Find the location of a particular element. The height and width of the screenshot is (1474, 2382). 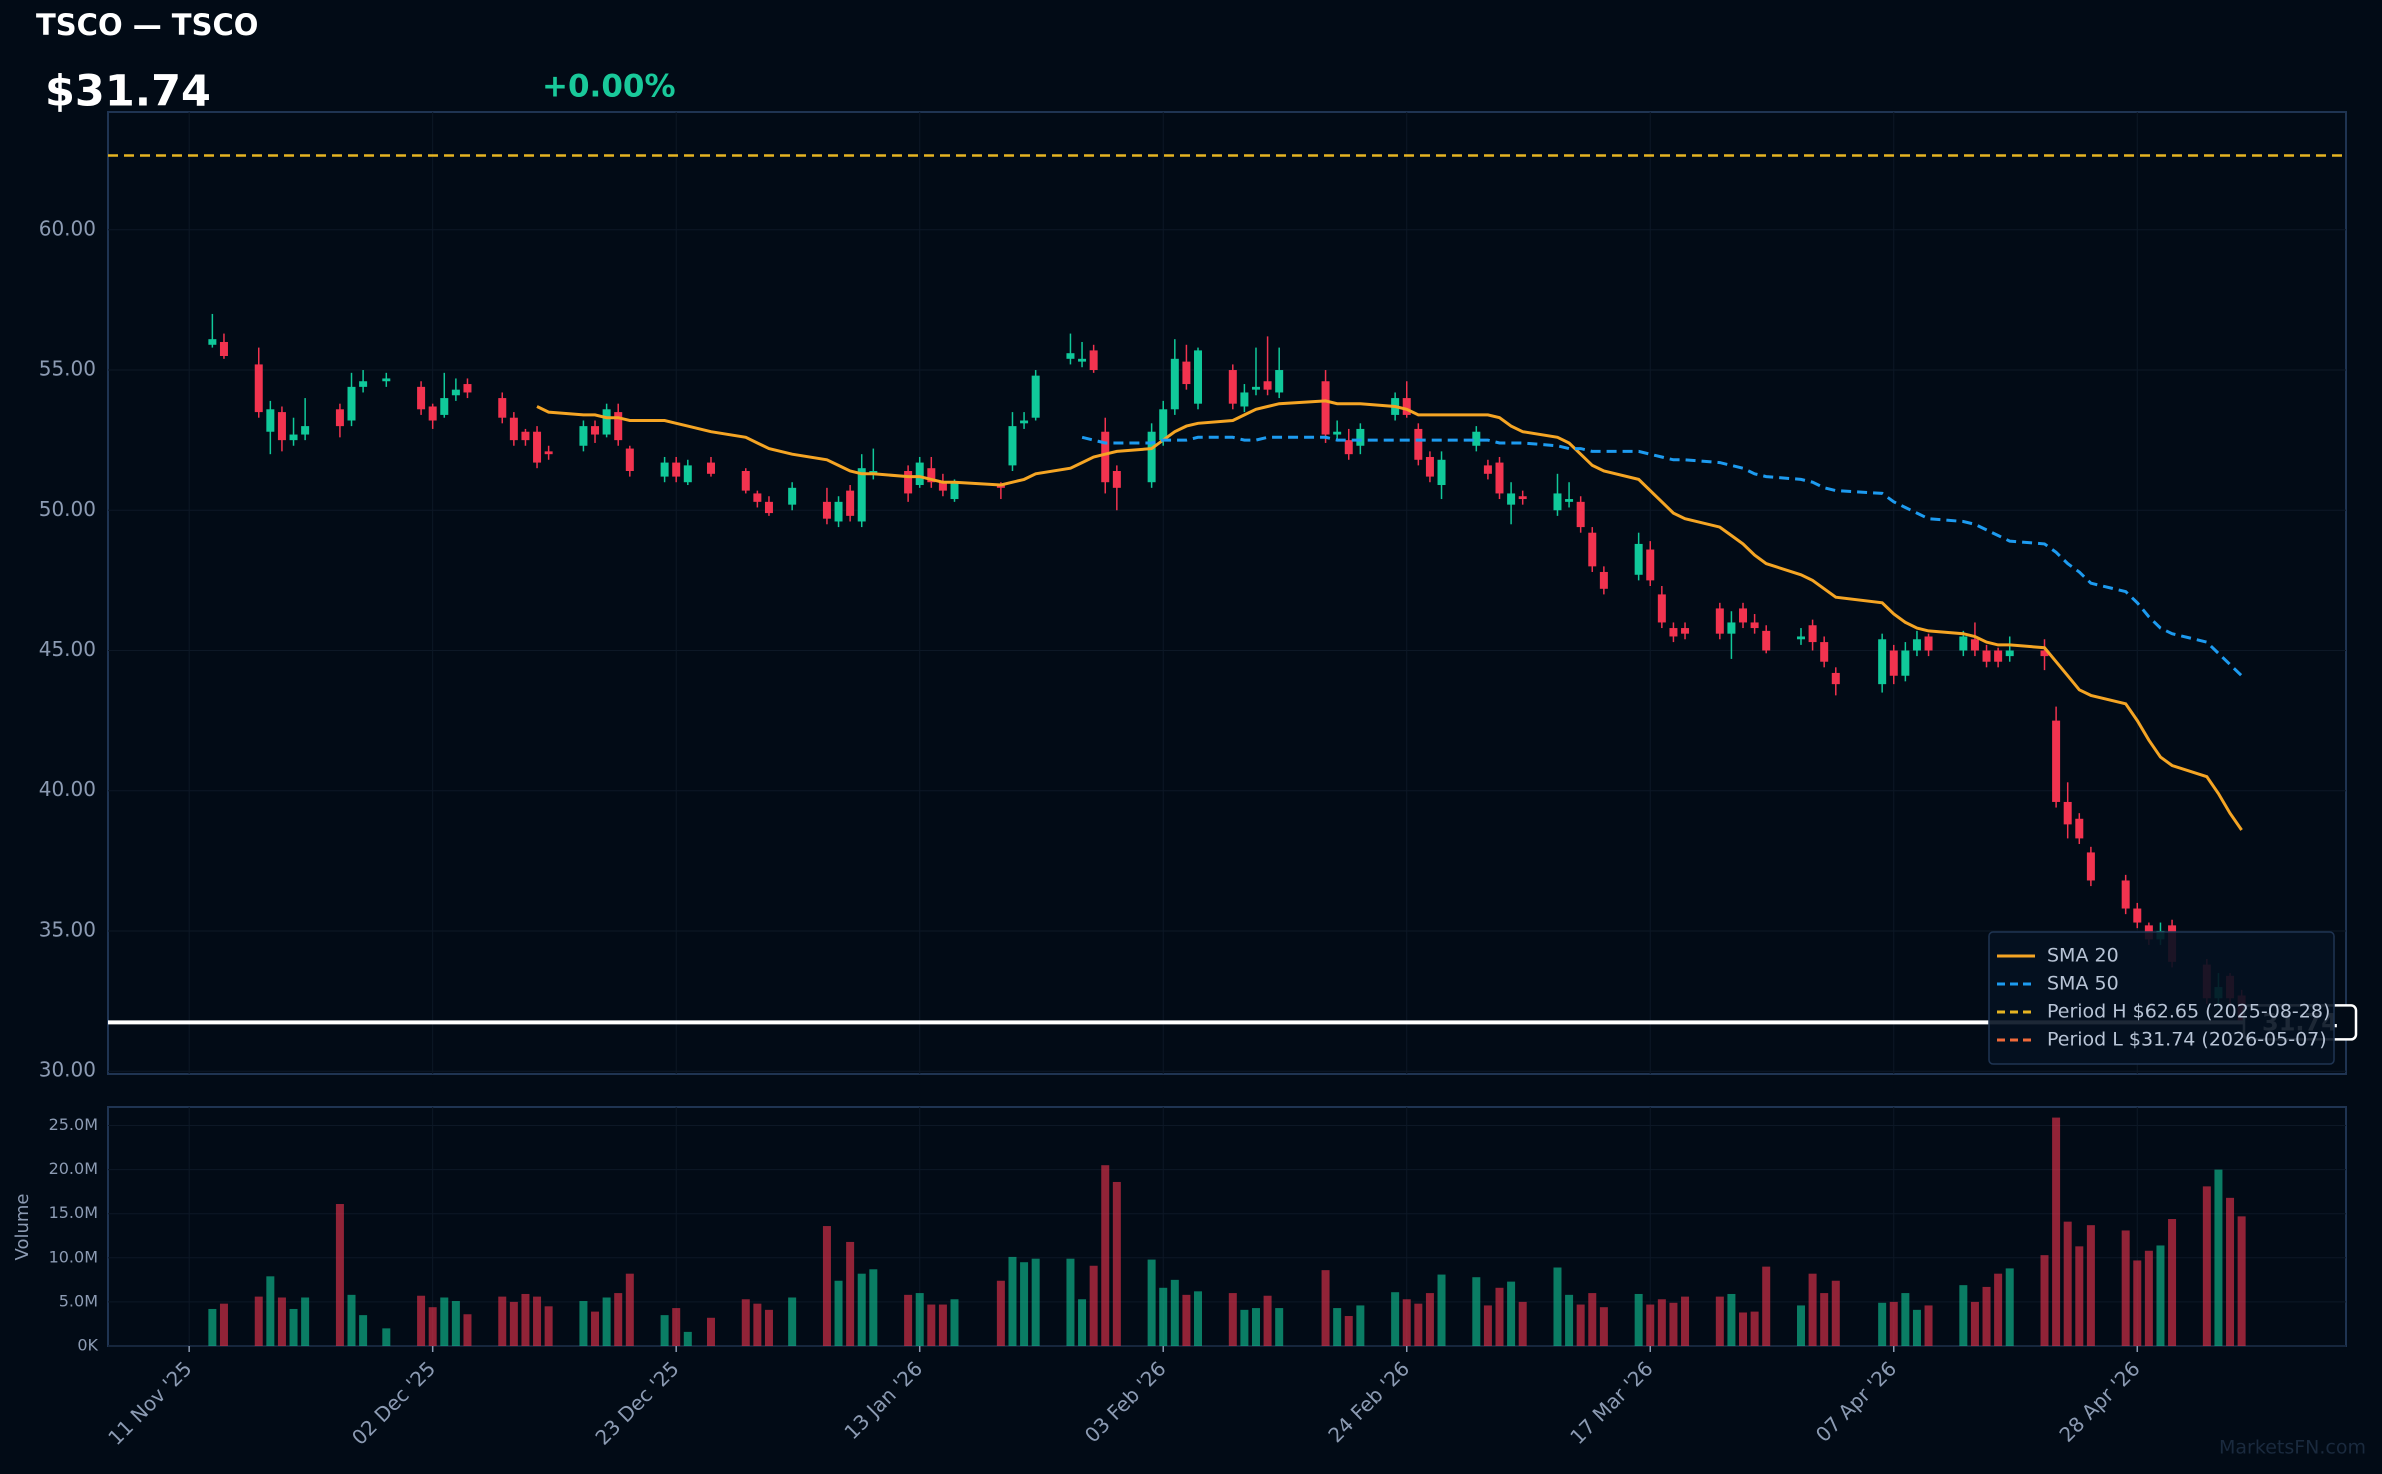

volume-tick-label: 25.0M is located at coordinates (73, 1124).